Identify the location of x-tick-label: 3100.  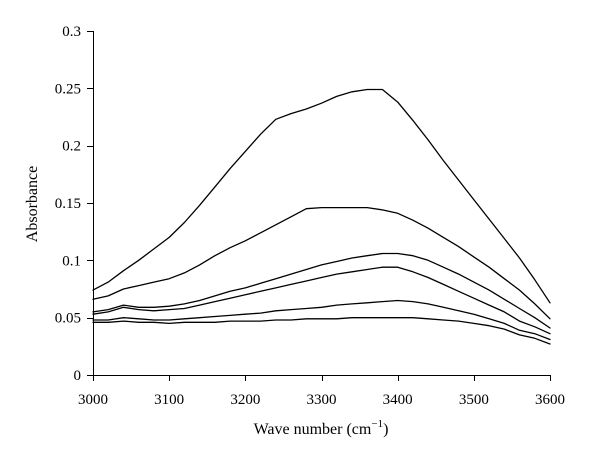
(169, 400).